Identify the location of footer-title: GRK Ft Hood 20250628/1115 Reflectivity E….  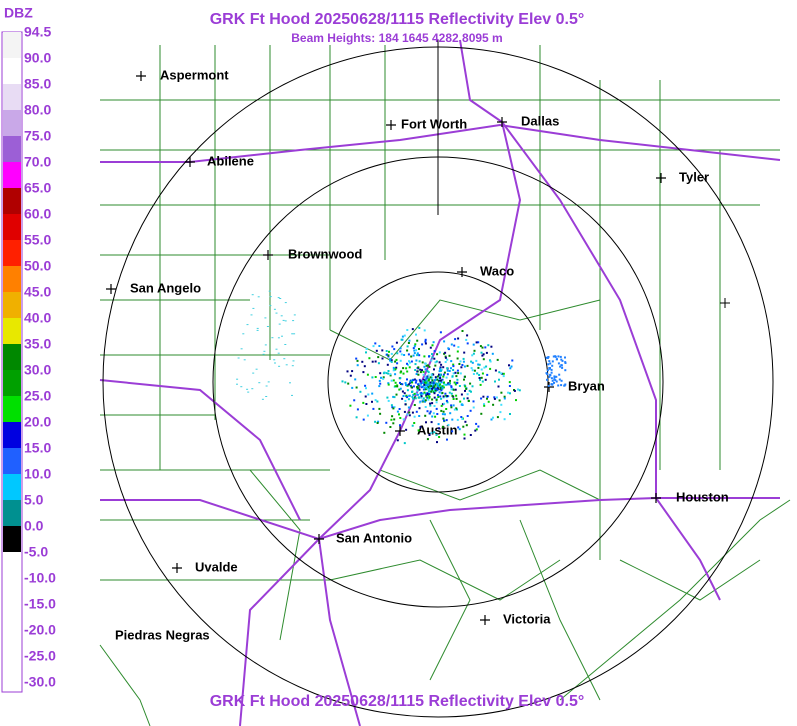
(397, 701).